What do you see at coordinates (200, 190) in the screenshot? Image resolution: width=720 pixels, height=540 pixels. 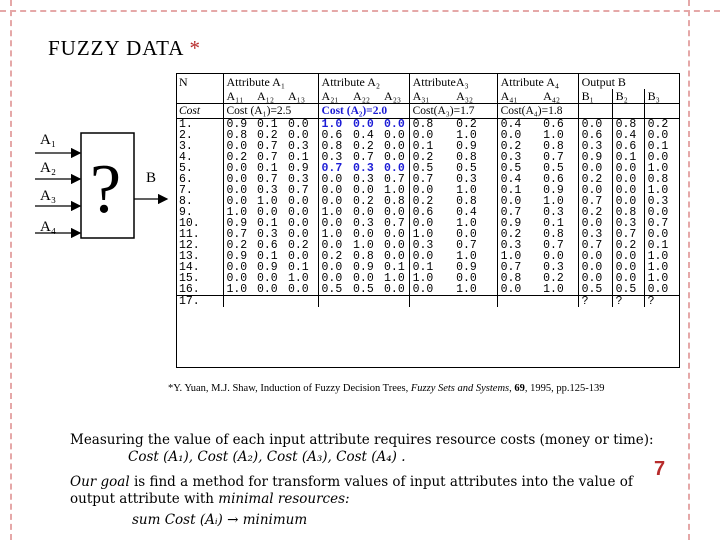 I see `row-number: 7.` at bounding box center [200, 190].